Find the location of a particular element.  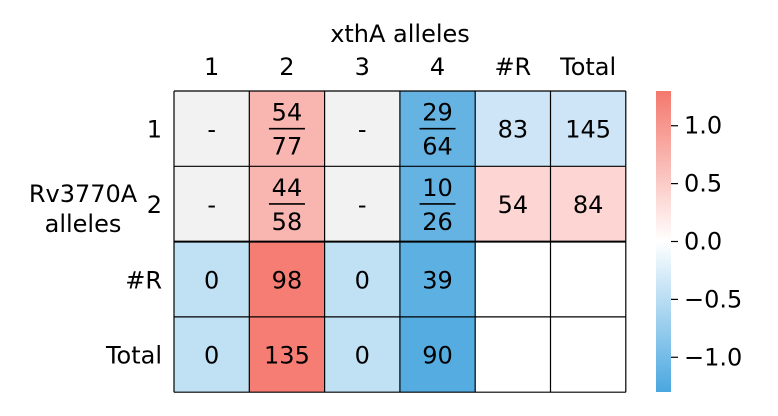

colorbar-tick-label: −1.0 is located at coordinates (713, 357).